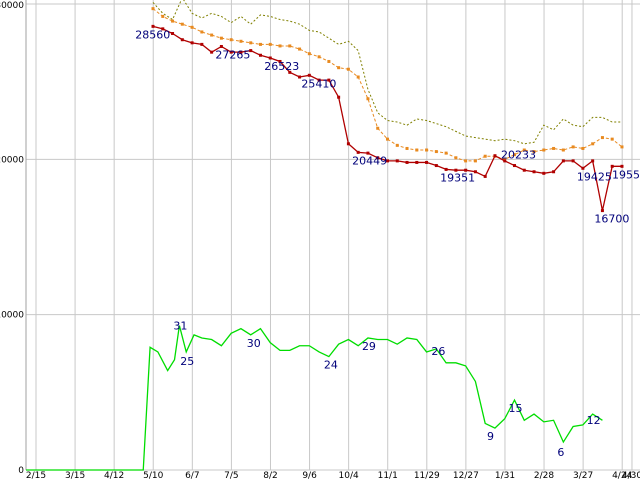 Image resolution: width=640 pixels, height=480 pixels. Describe the element at coordinates (457, 177) in the screenshot. I see `data-label: 19351` at that location.